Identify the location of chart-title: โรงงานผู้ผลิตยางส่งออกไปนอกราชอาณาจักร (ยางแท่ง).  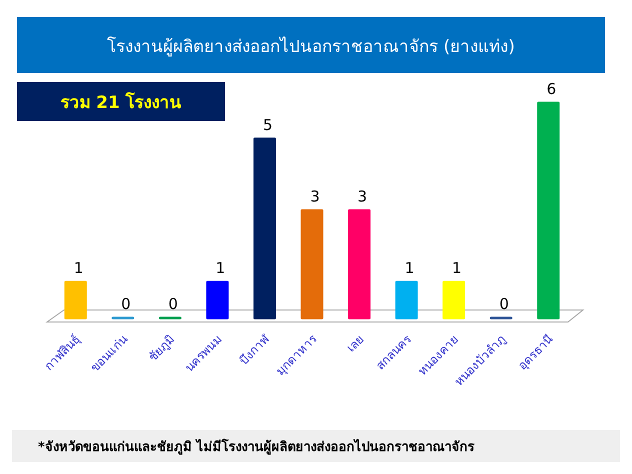
(311, 46).